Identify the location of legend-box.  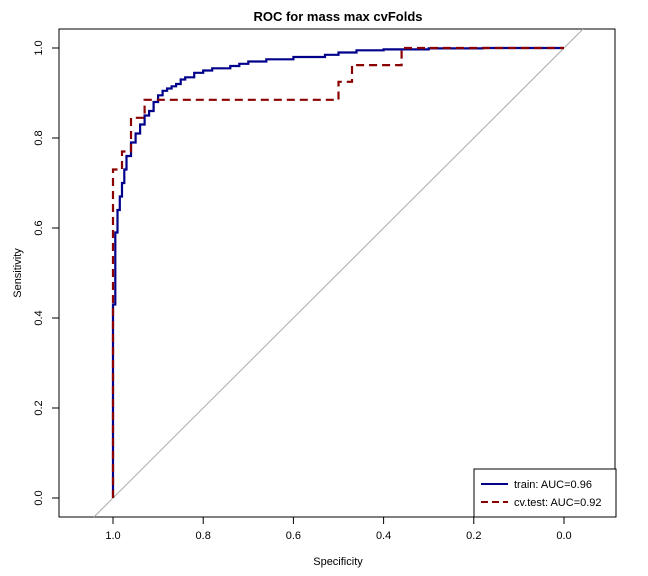
(545, 493).